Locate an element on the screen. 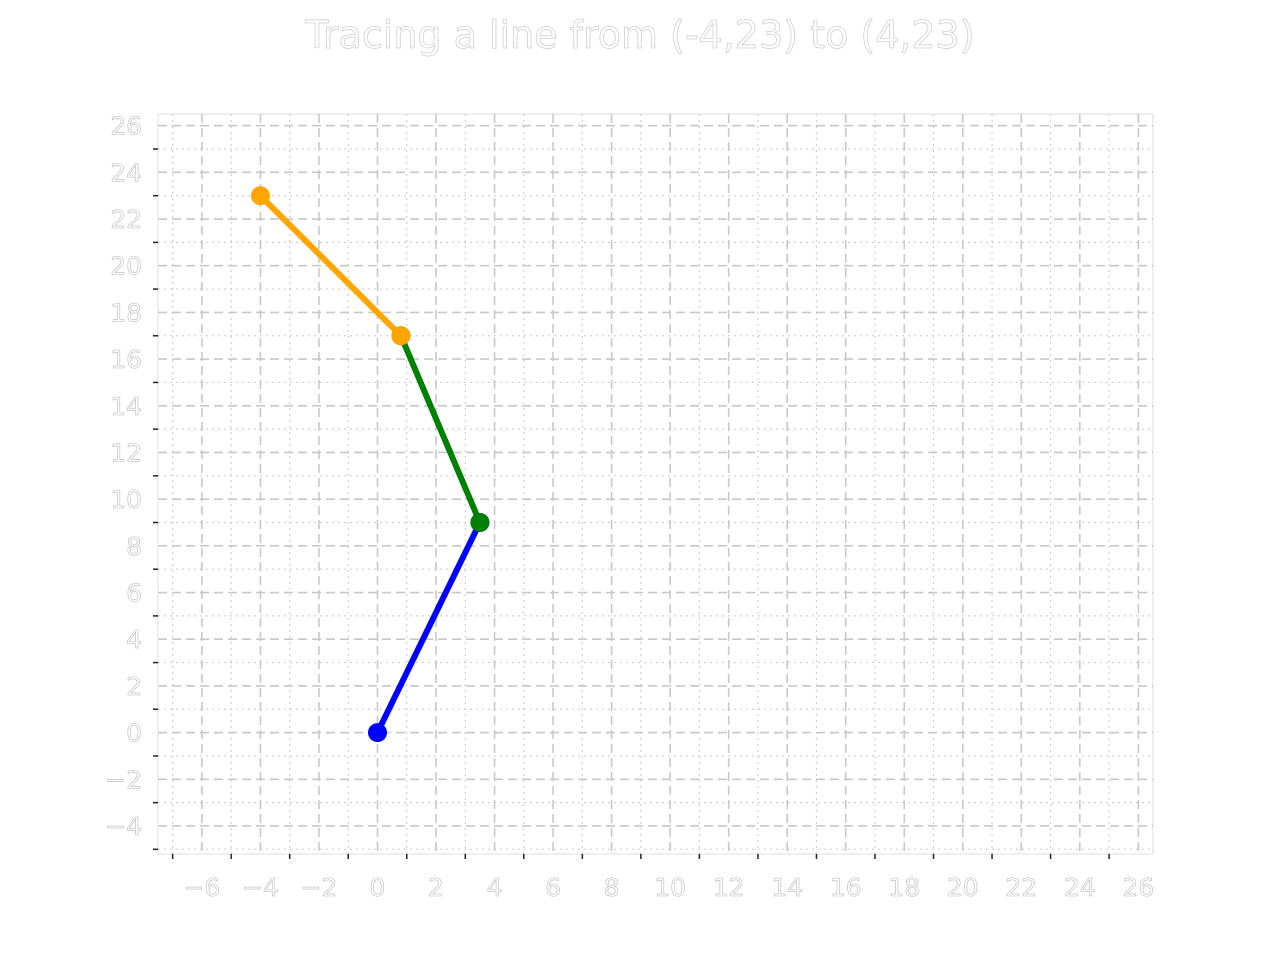 This screenshot has width=1280, height=960. y-tick-label: 4 is located at coordinates (134, 639).